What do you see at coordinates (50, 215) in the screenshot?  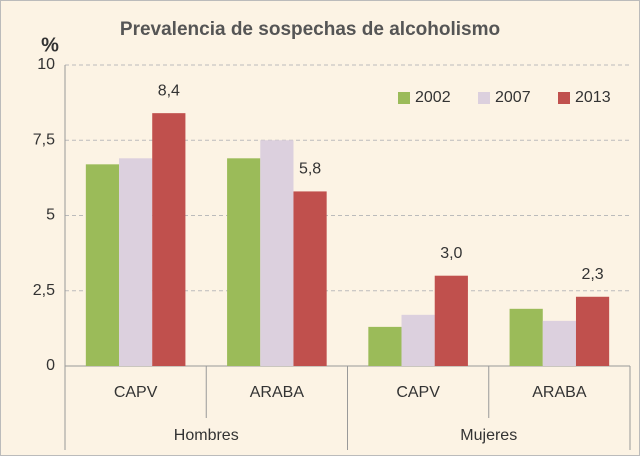 I see `y-tick-label: 5` at bounding box center [50, 215].